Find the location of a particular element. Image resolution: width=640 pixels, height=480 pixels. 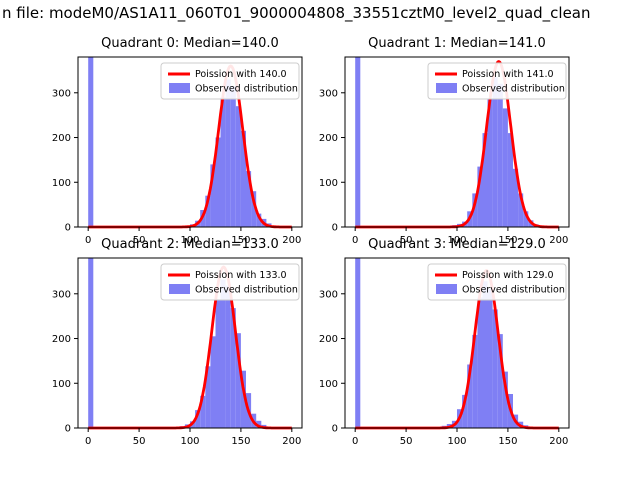

subplot-3-title: Quadrant 3: Median=129.0 is located at coordinates (457, 244).